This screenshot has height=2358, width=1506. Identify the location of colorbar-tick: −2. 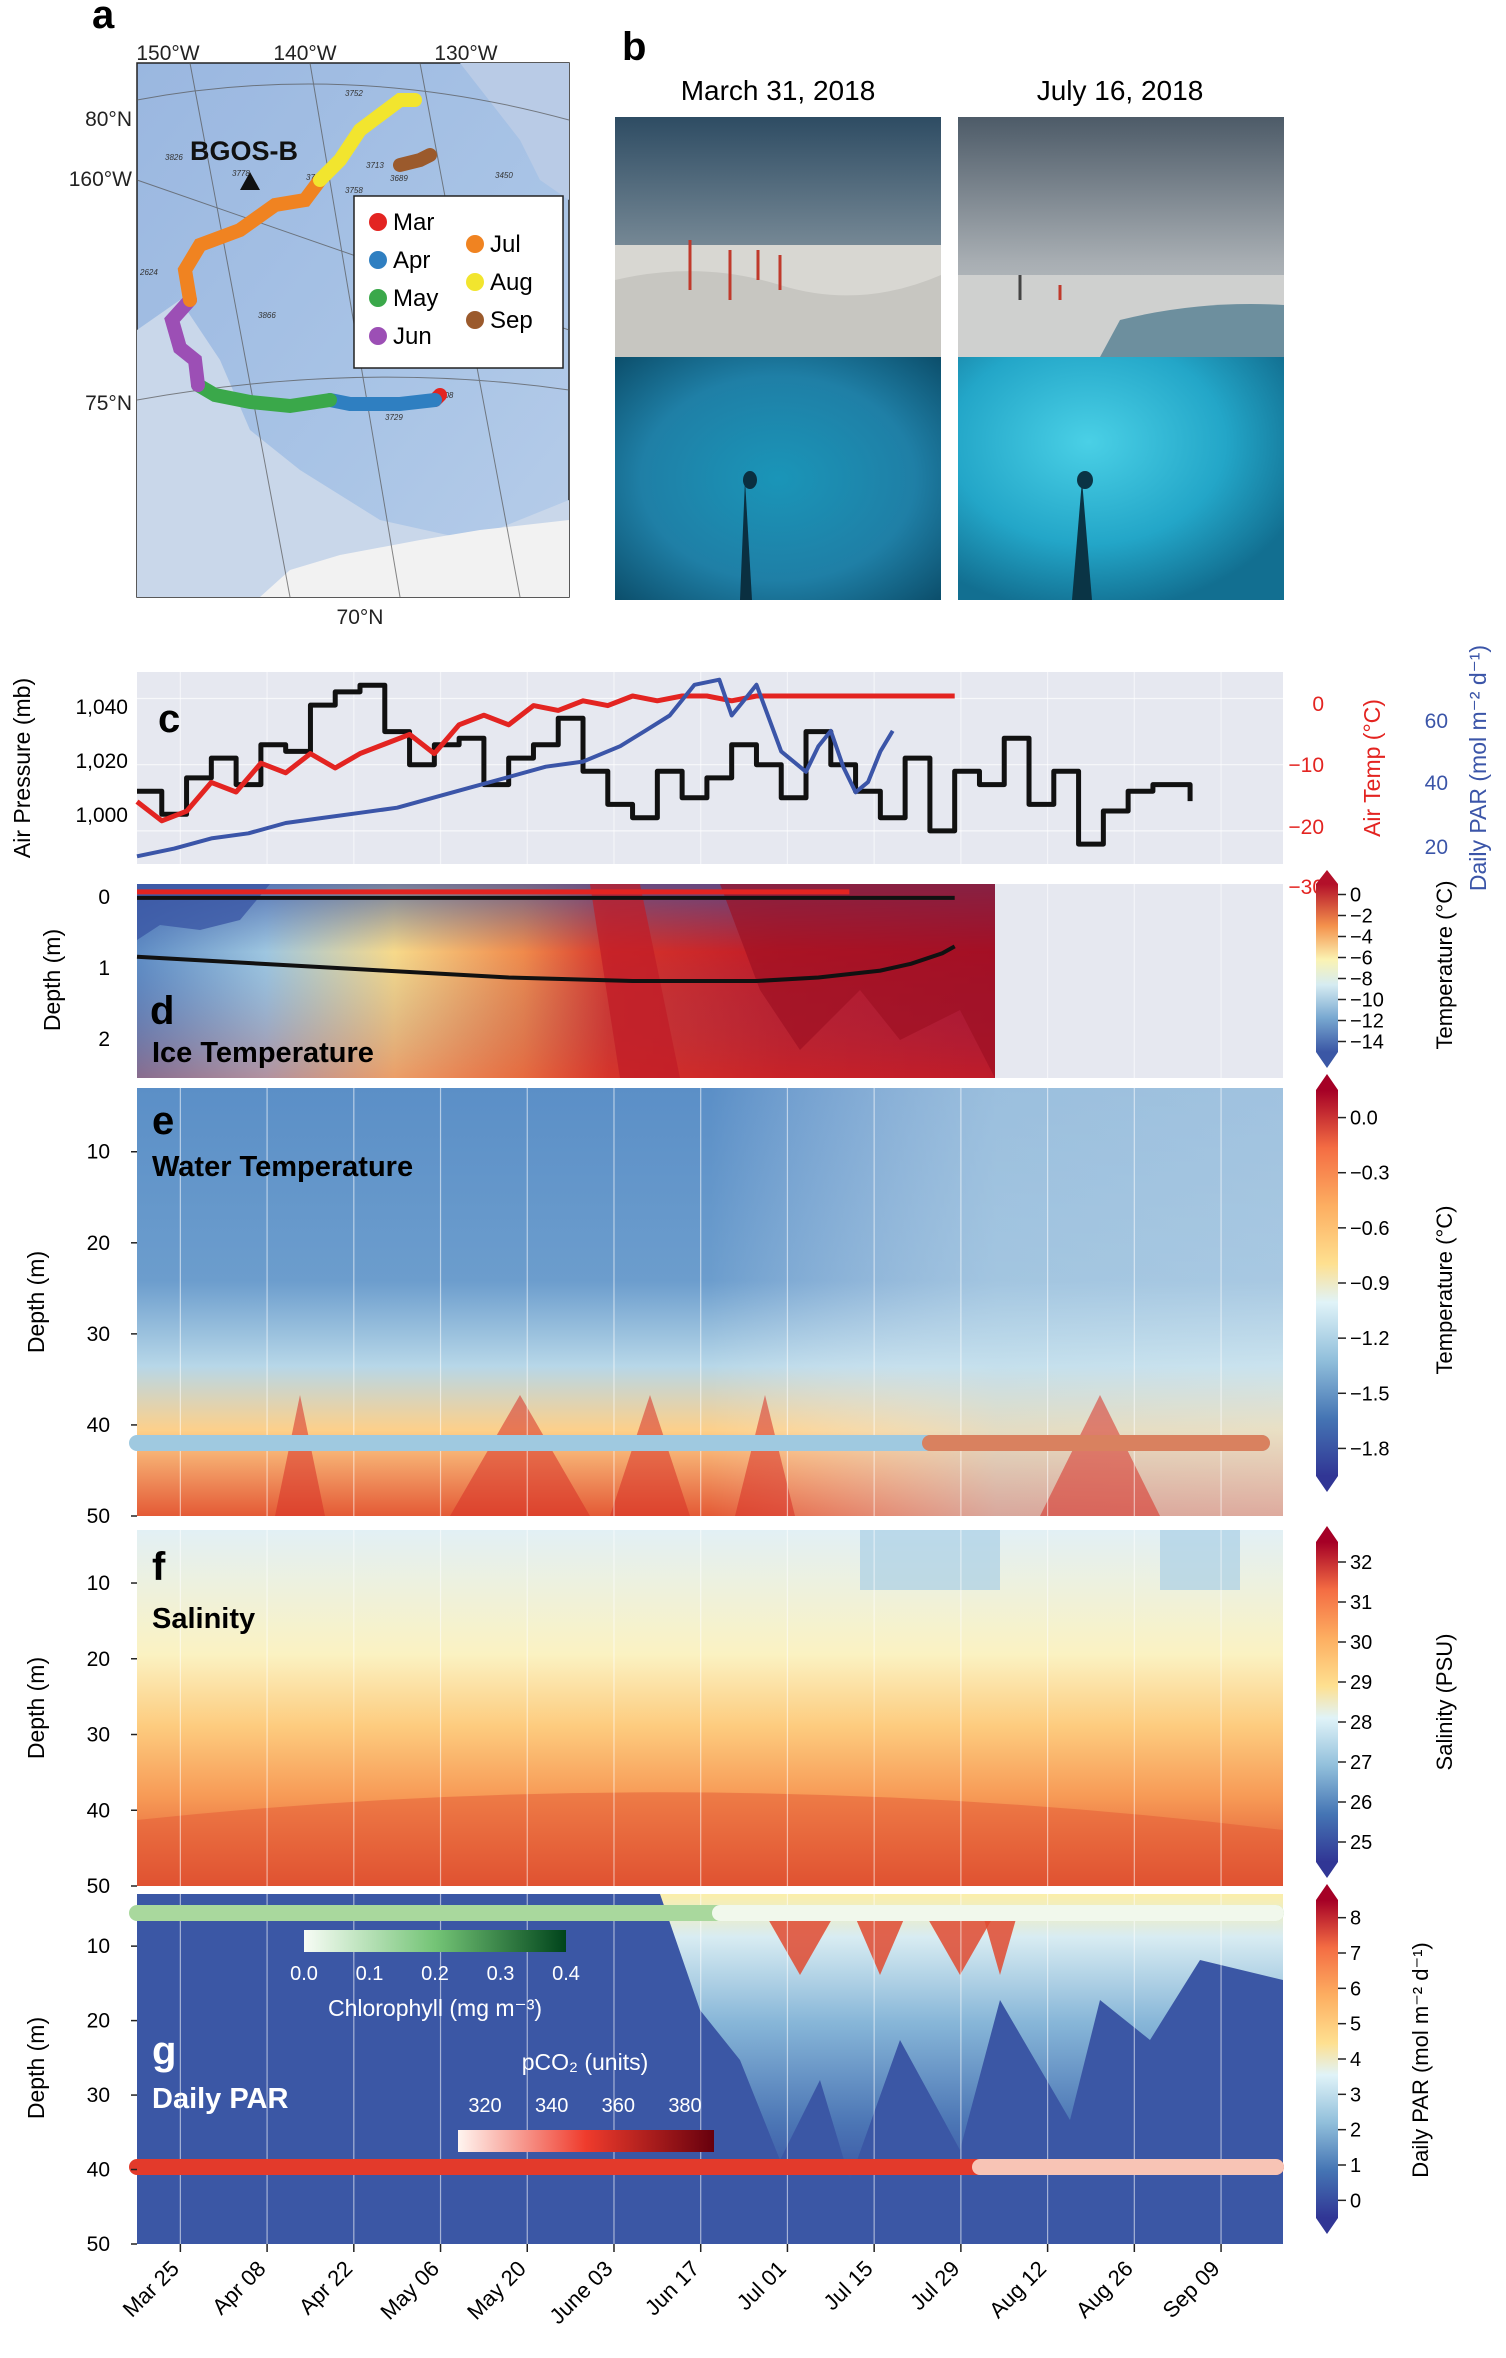
(1361, 917).